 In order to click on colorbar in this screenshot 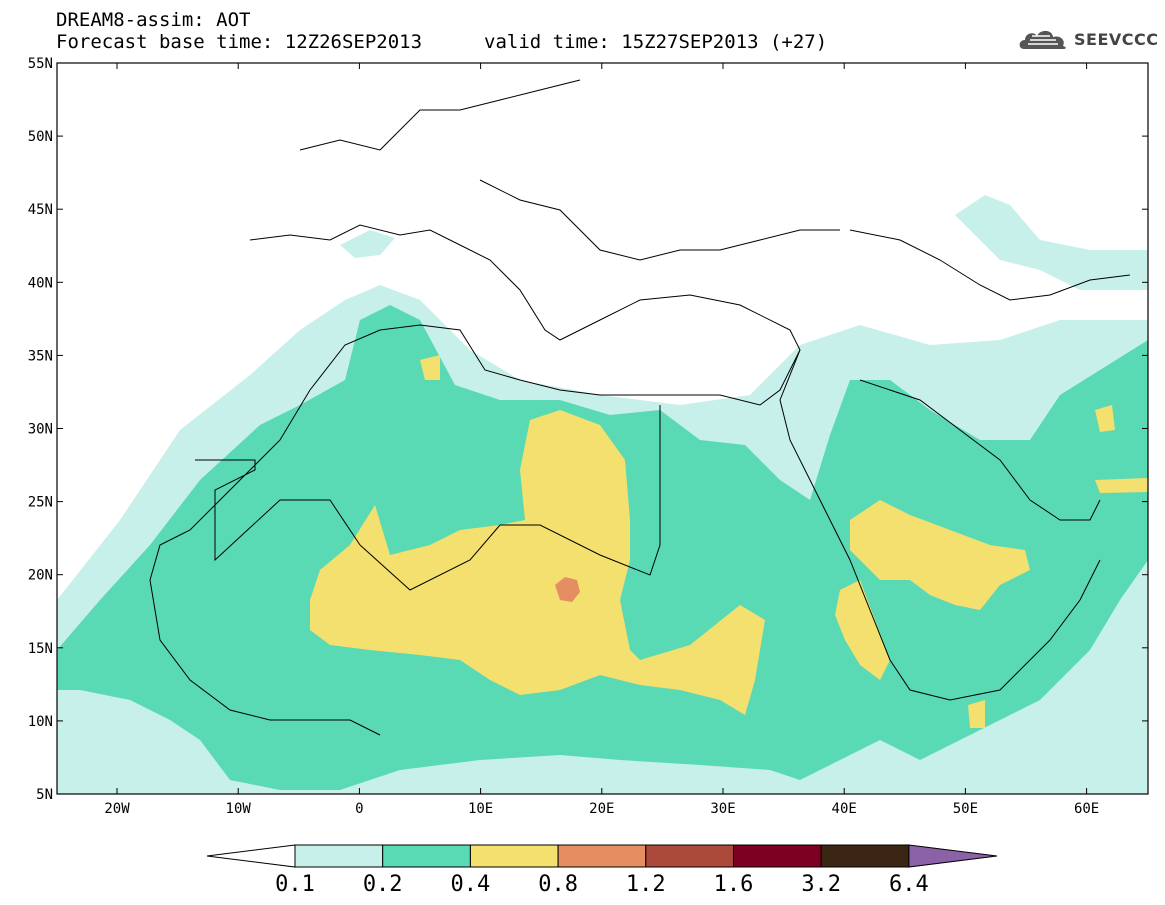, I will do `click(602, 856)`.